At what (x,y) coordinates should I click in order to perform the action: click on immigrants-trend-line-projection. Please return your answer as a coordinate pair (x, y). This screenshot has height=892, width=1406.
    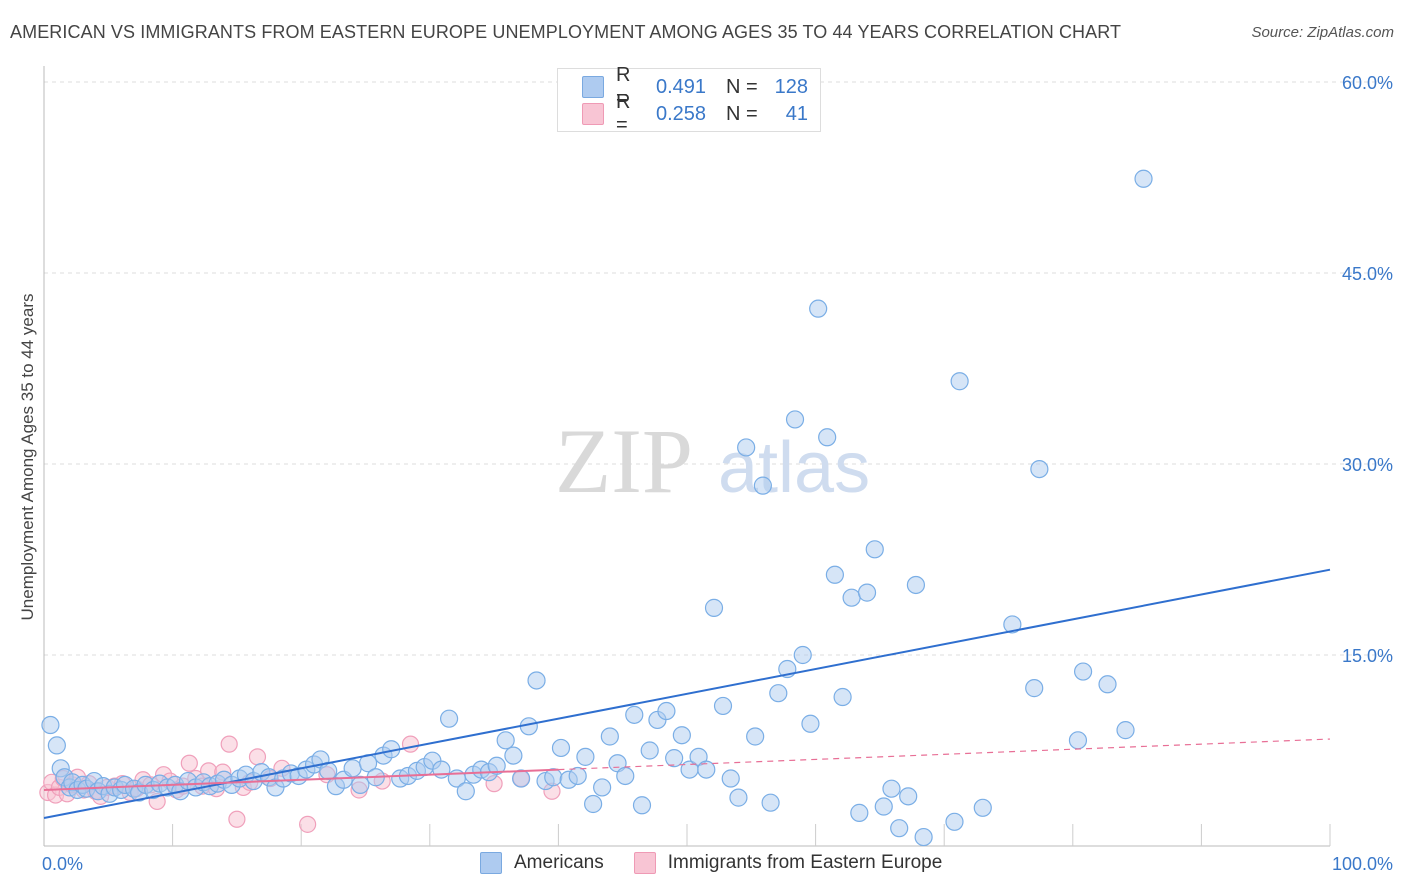
    Looking at the image, I should click on (944, 754).